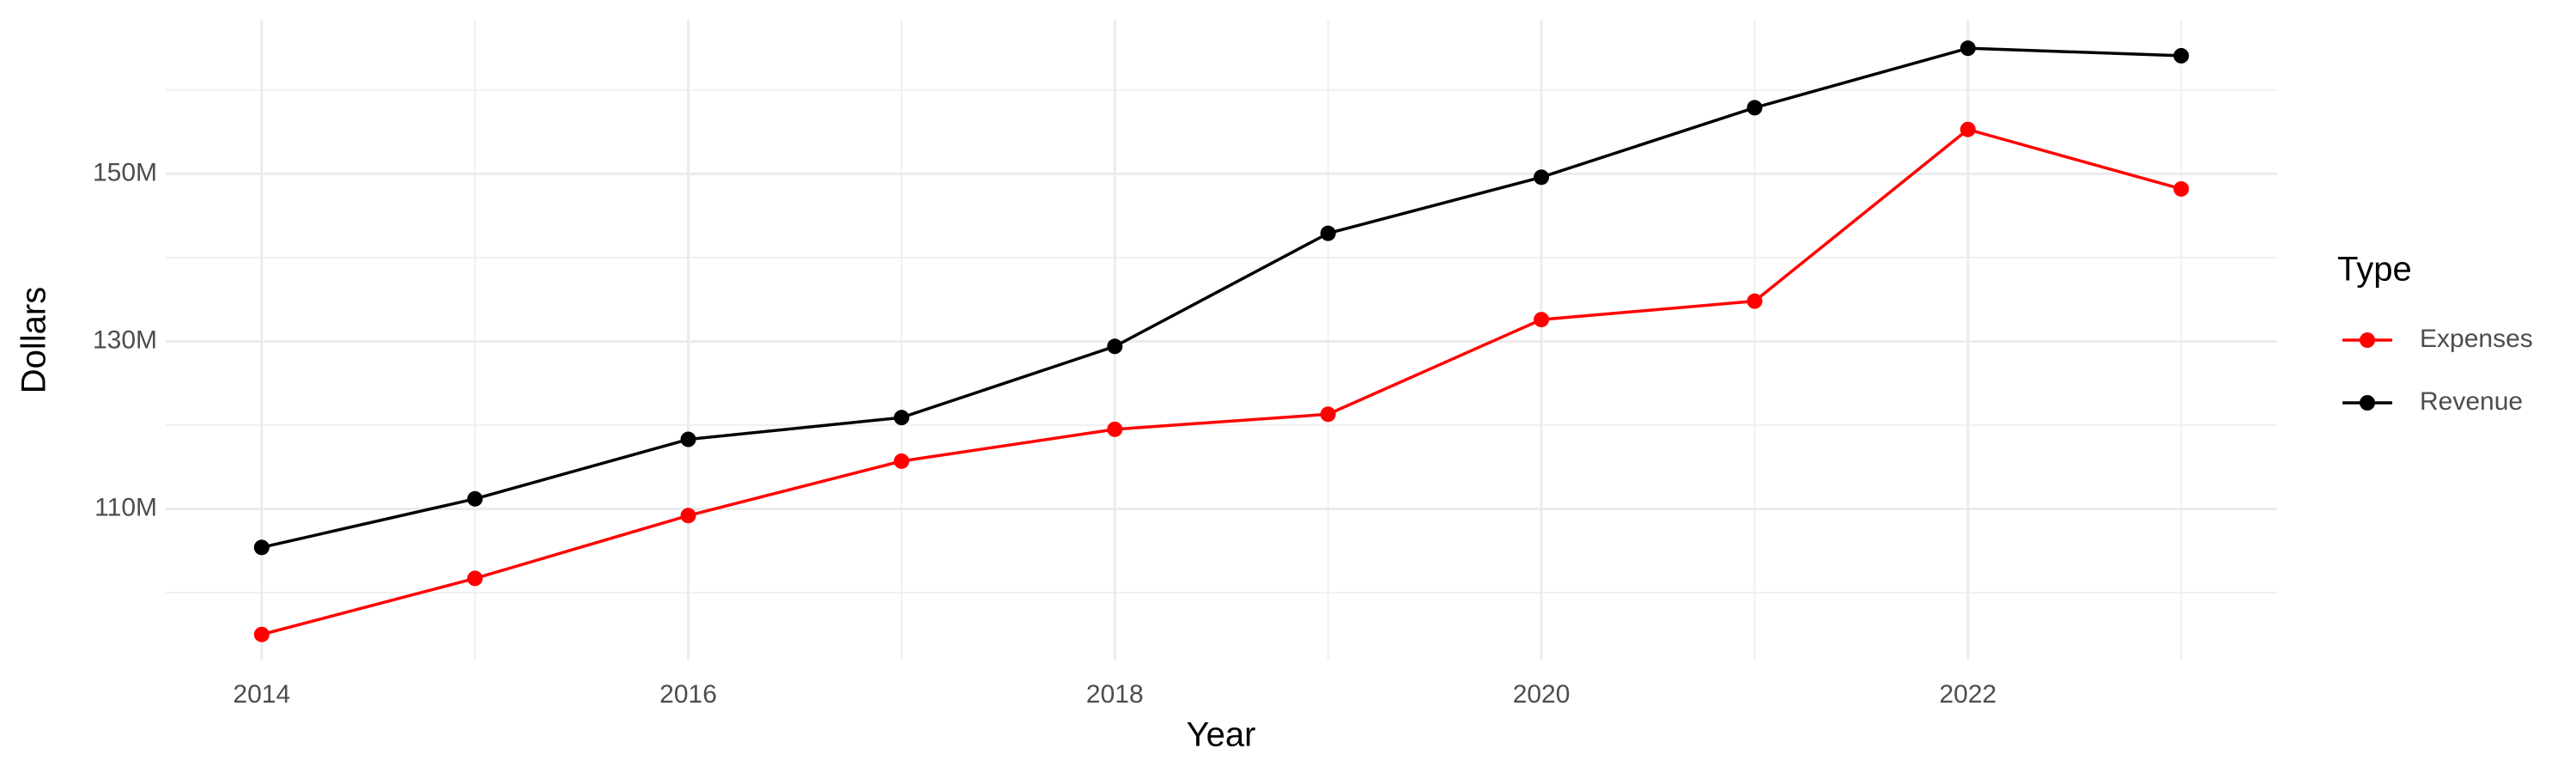 The height and width of the screenshot is (773, 2576). I want to click on y-axis-title: Dollars, so click(34, 340).